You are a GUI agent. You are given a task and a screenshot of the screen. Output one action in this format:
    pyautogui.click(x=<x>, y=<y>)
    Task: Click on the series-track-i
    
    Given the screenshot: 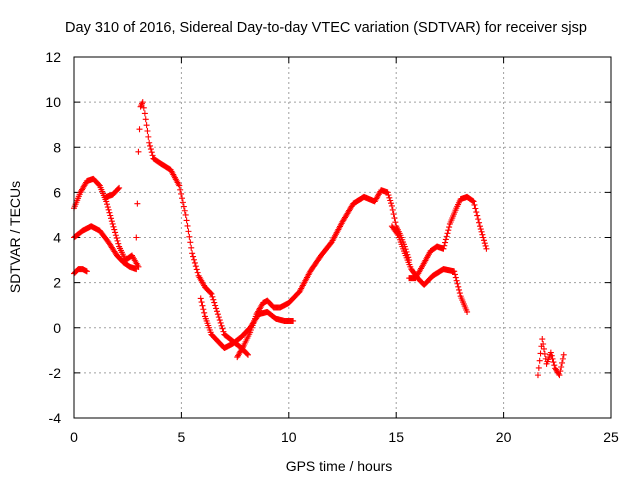 What is the action you would take?
    pyautogui.click(x=448, y=237)
    